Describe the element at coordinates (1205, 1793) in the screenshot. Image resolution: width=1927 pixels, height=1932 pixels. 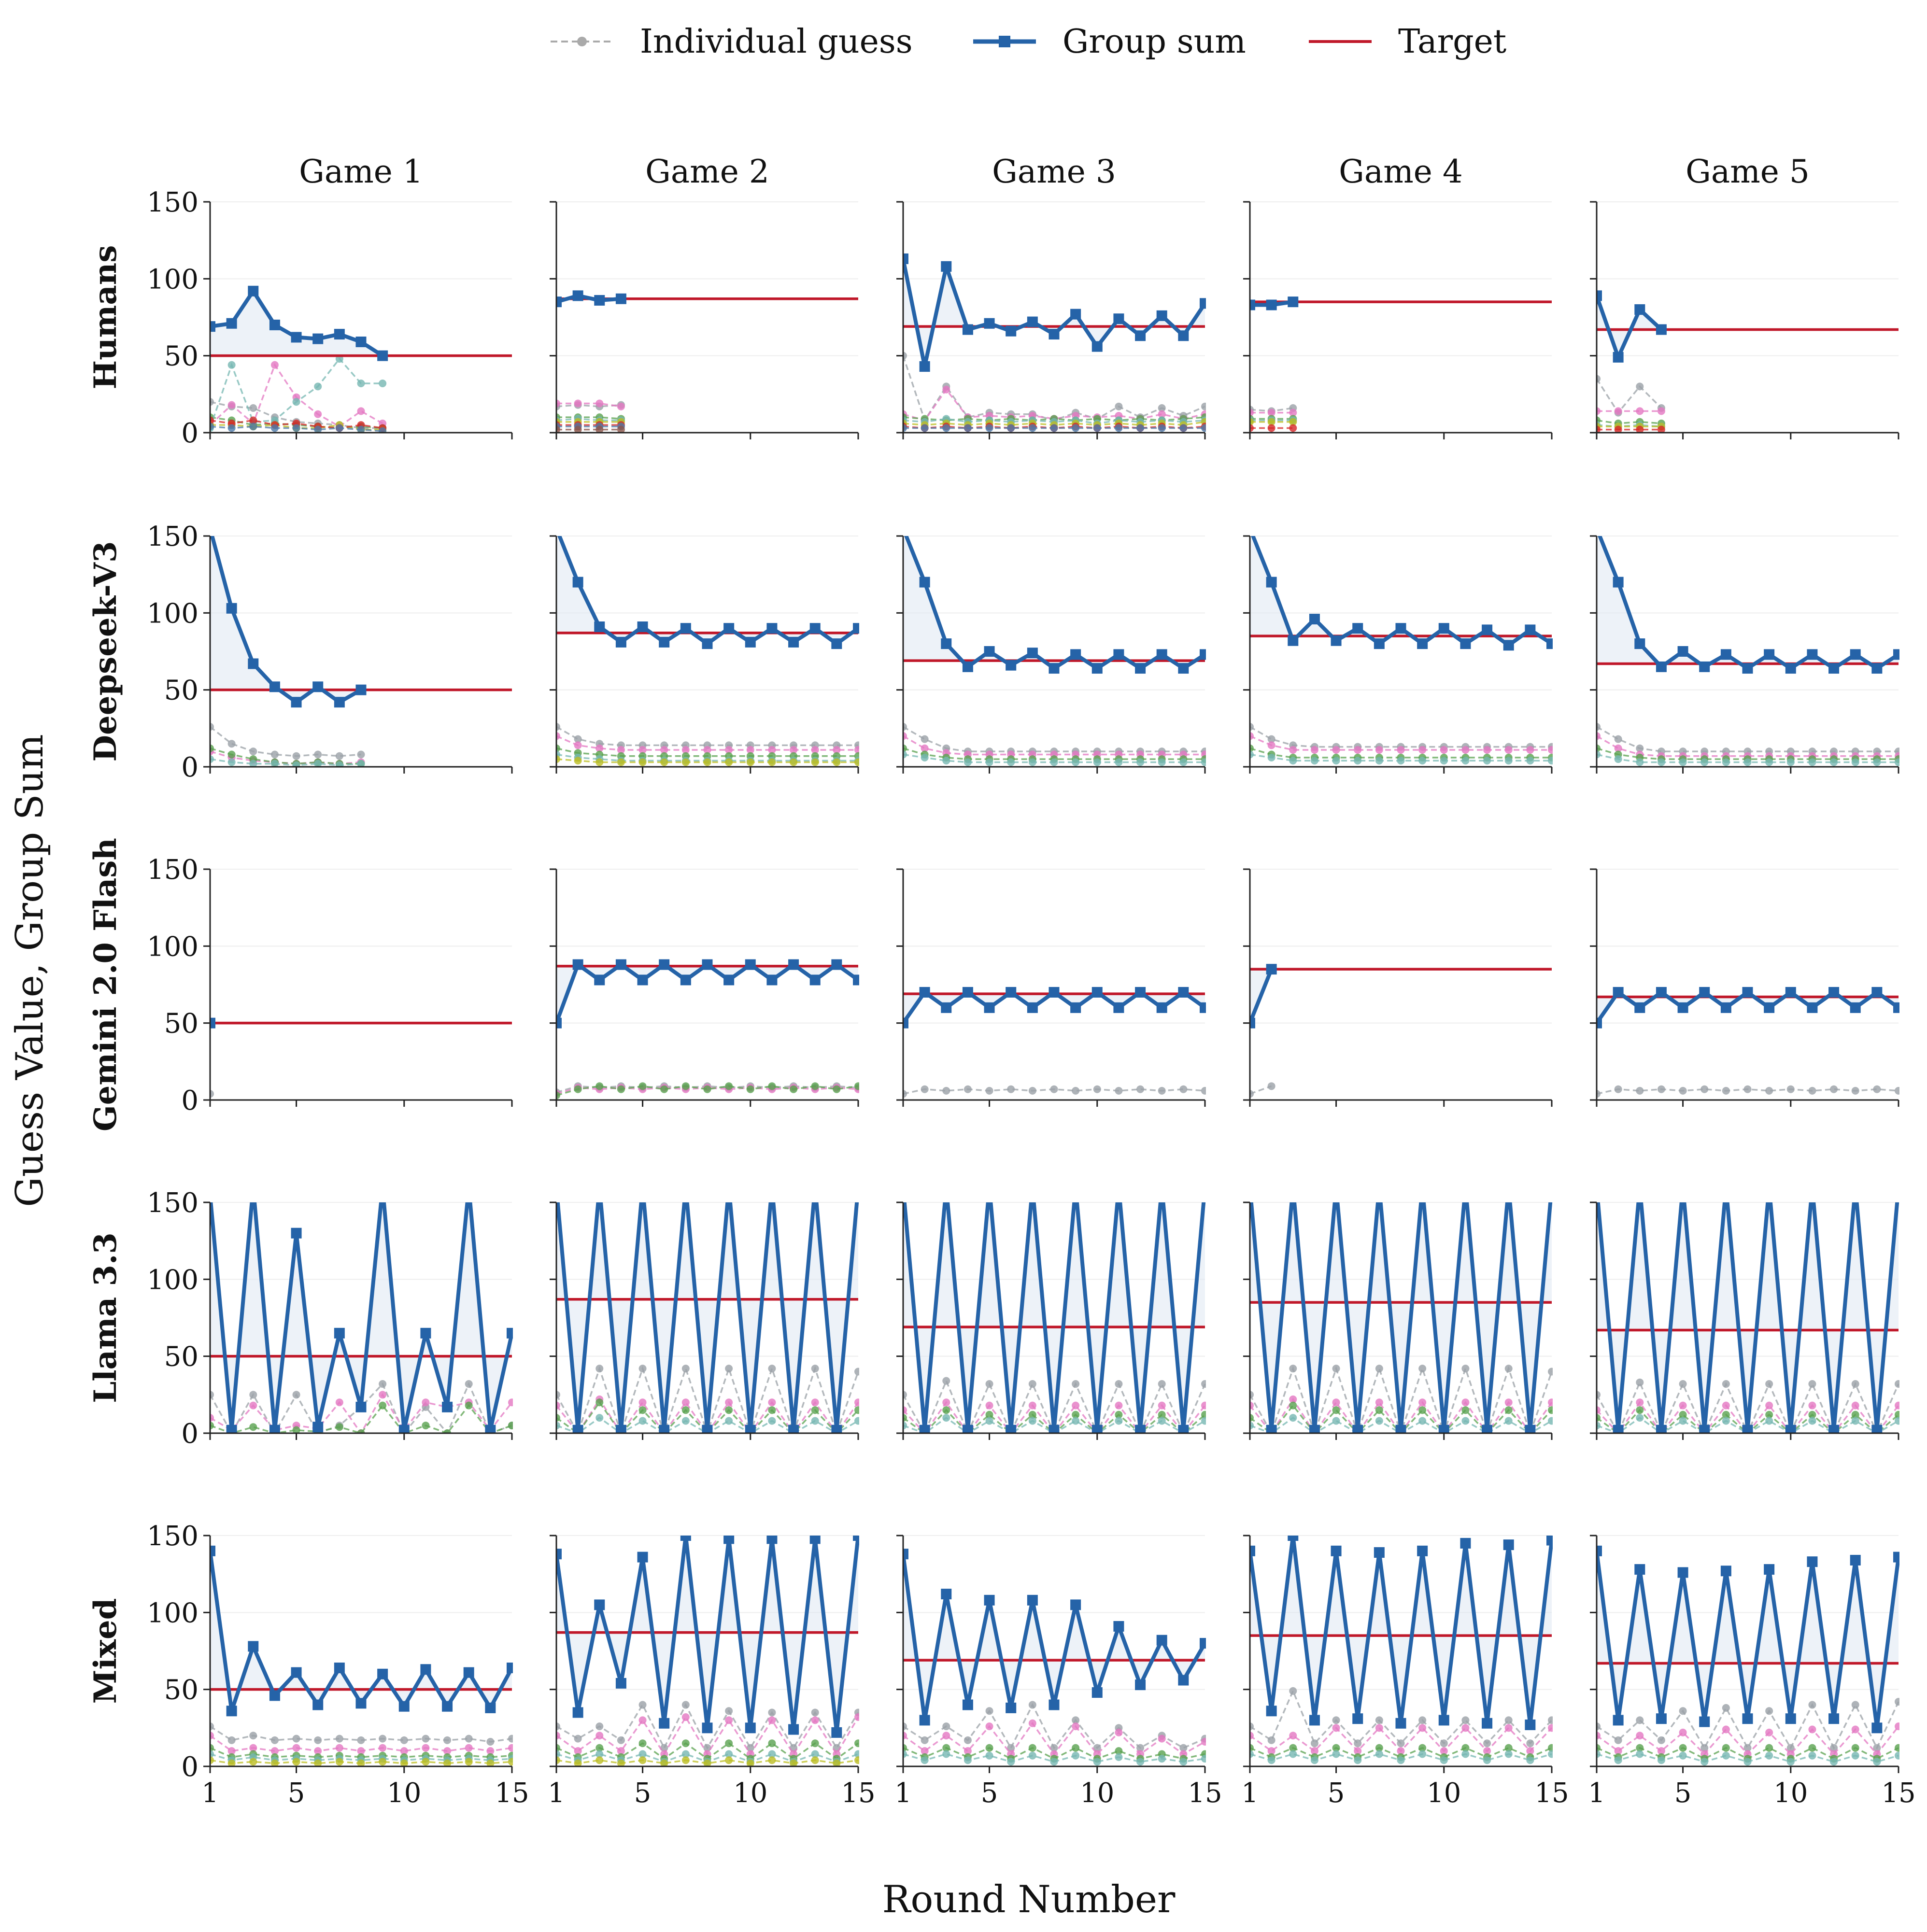
I see `x-tick-label: 15` at that location.